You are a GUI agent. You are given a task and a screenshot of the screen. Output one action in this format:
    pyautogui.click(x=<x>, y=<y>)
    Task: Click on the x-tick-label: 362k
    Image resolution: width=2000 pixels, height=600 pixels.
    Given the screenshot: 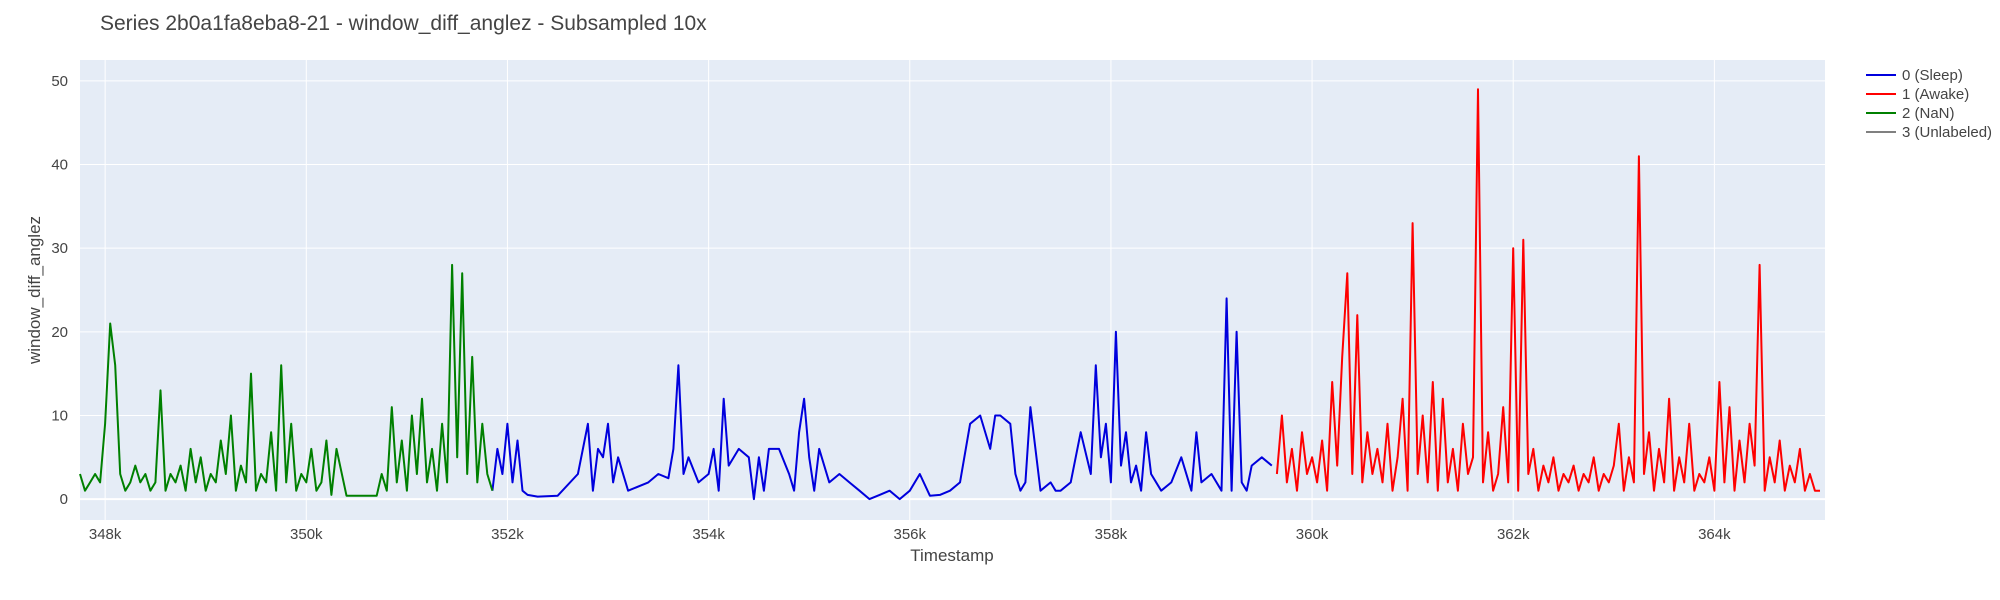 What is the action you would take?
    pyautogui.click(x=1513, y=534)
    